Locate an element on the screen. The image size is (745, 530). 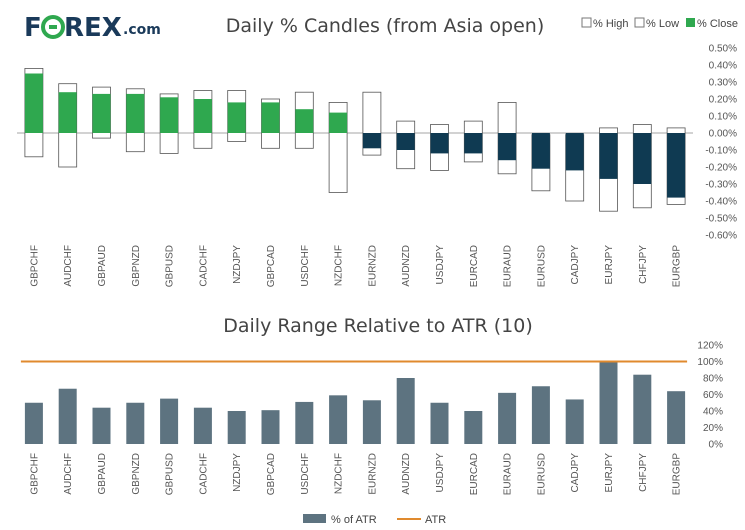
candle-y-tick-label: -0.40% is located at coordinates (721, 202).